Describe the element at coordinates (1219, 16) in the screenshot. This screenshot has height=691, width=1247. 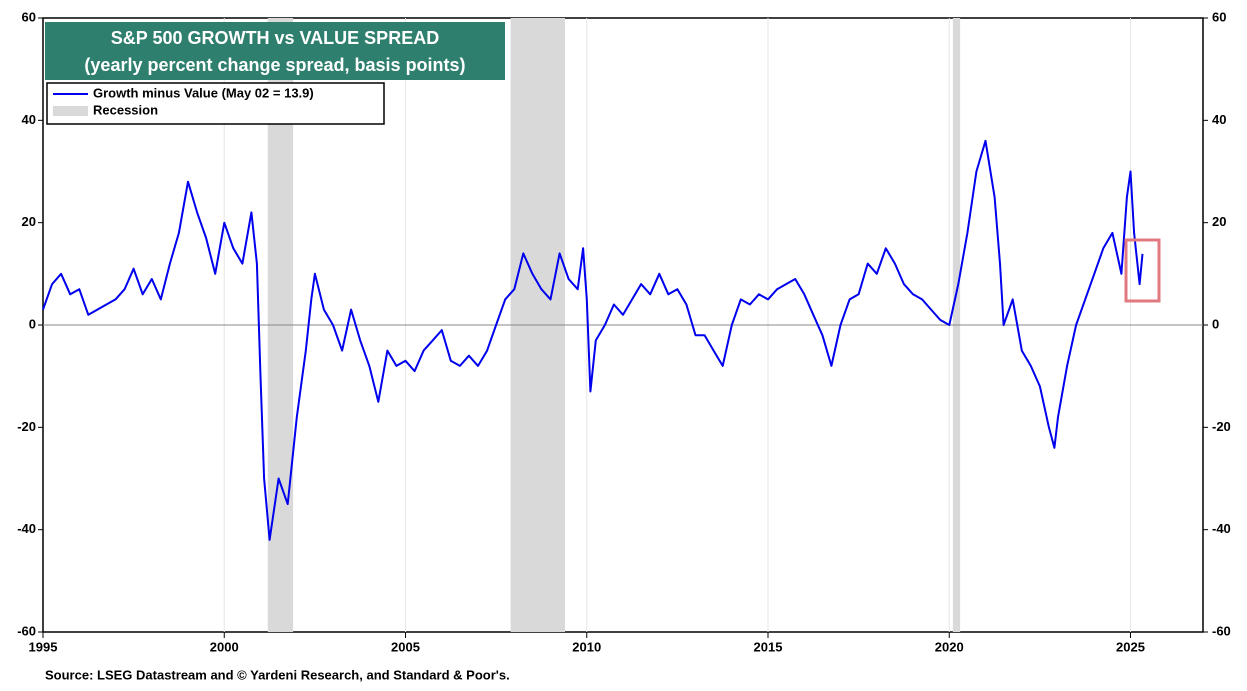
I see `y2-tick-label: 60` at that location.